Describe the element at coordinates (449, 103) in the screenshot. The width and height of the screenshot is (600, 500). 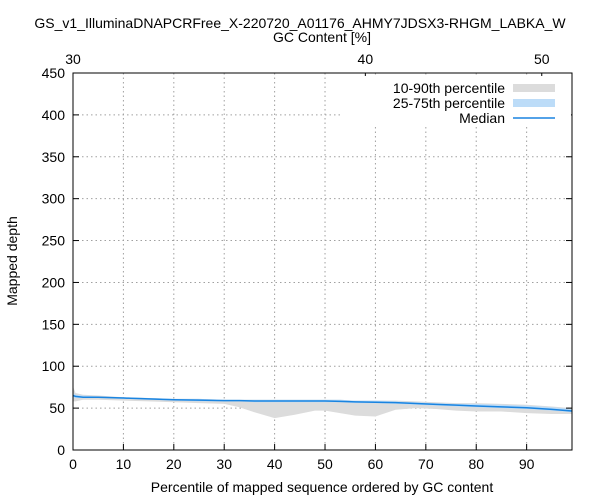
I see `legend-label: 25-75th percentile` at that location.